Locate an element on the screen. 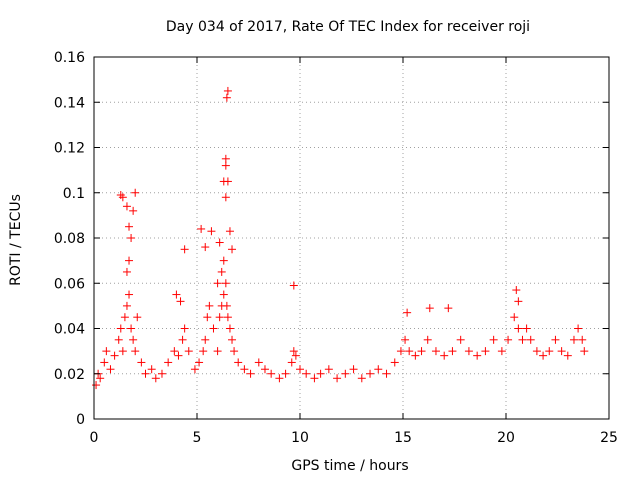 The image size is (640, 480). y-tick-labels: 0 0.02 0.04 0.06 0.08 0.1 0.12 0.14 0.16 is located at coordinates (69, 239).